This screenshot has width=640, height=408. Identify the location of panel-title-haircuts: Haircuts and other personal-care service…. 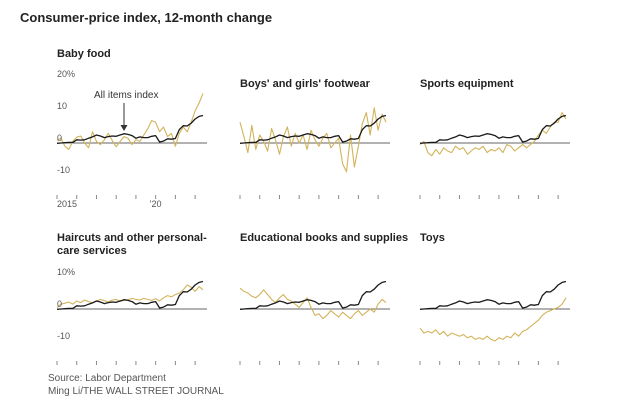
(132, 244).